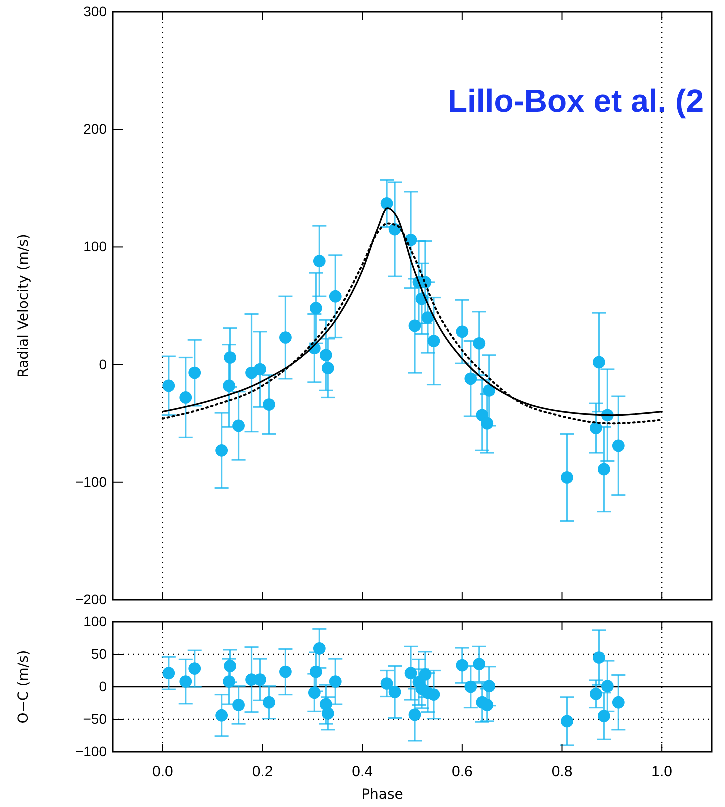 This screenshot has width=725, height=807. What do you see at coordinates (24, 687) in the screenshot?
I see `y-axis-title: O−C (m/s)` at bounding box center [24, 687].